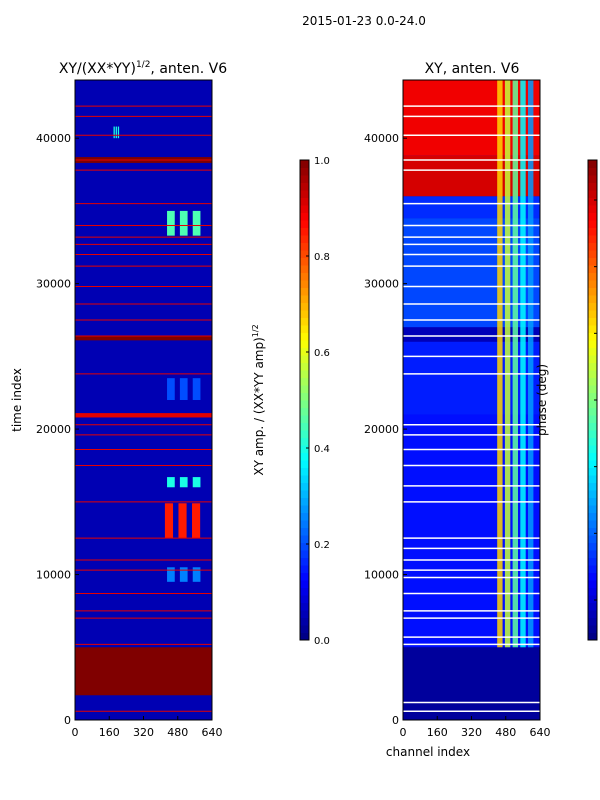  Describe the element at coordinates (304, 400) in the screenshot. I see `colorbar-frame` at that location.